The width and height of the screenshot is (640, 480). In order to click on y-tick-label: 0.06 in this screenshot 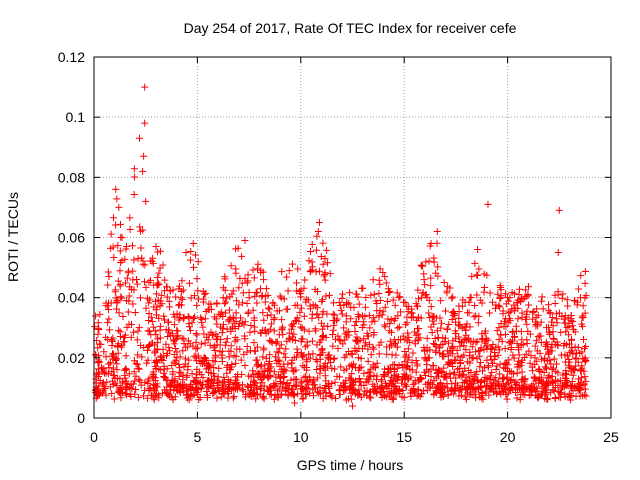, I will do `click(71, 238)`.